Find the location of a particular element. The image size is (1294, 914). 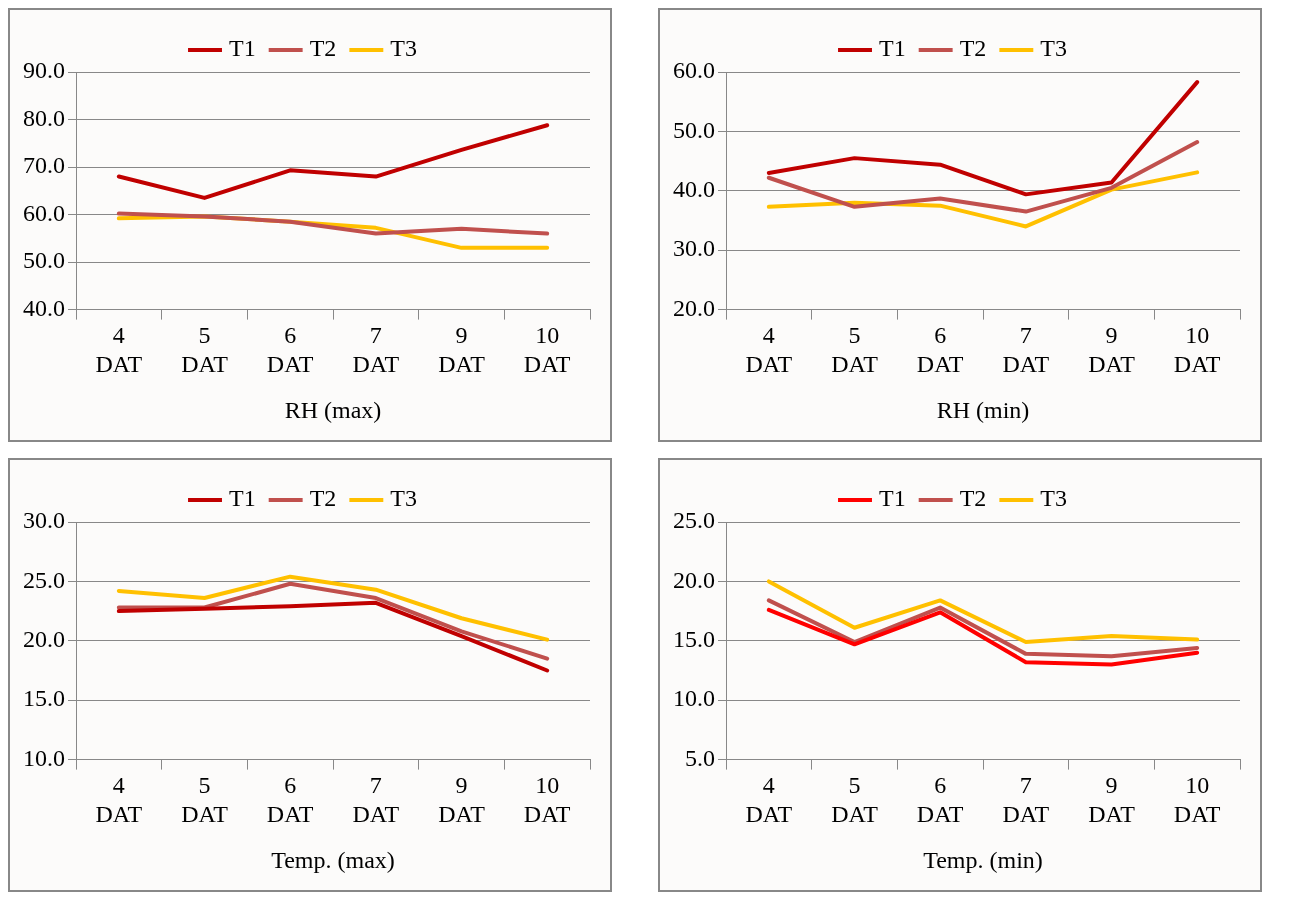

y-tick-label: 5.0 is located at coordinates (700, 757).